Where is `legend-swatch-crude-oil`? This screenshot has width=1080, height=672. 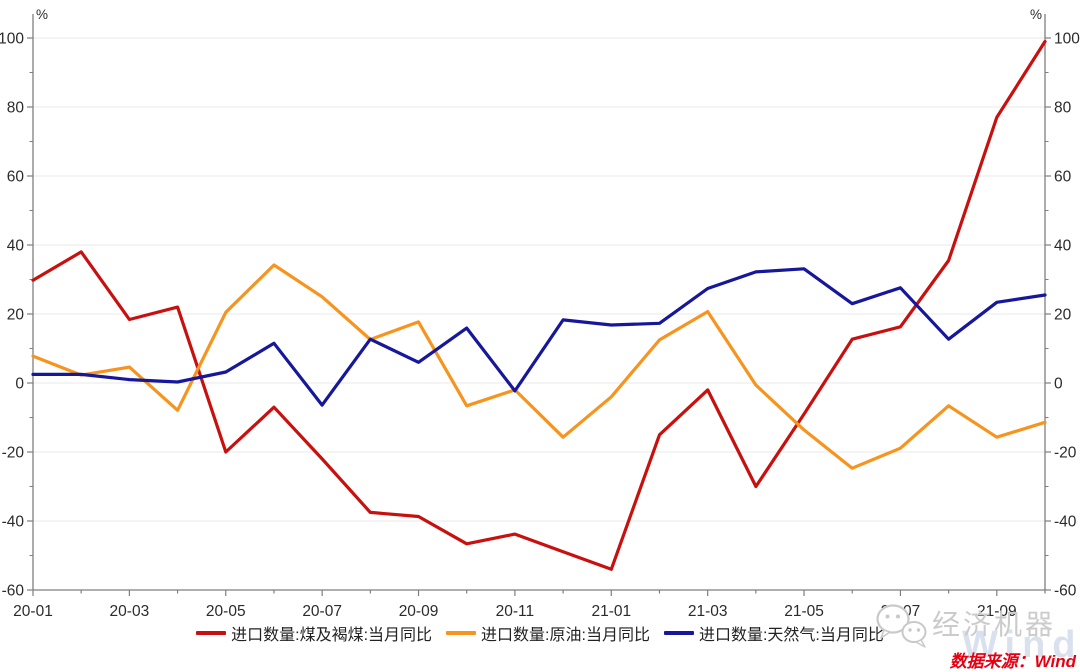
legend-swatch-crude-oil is located at coordinates (461, 633).